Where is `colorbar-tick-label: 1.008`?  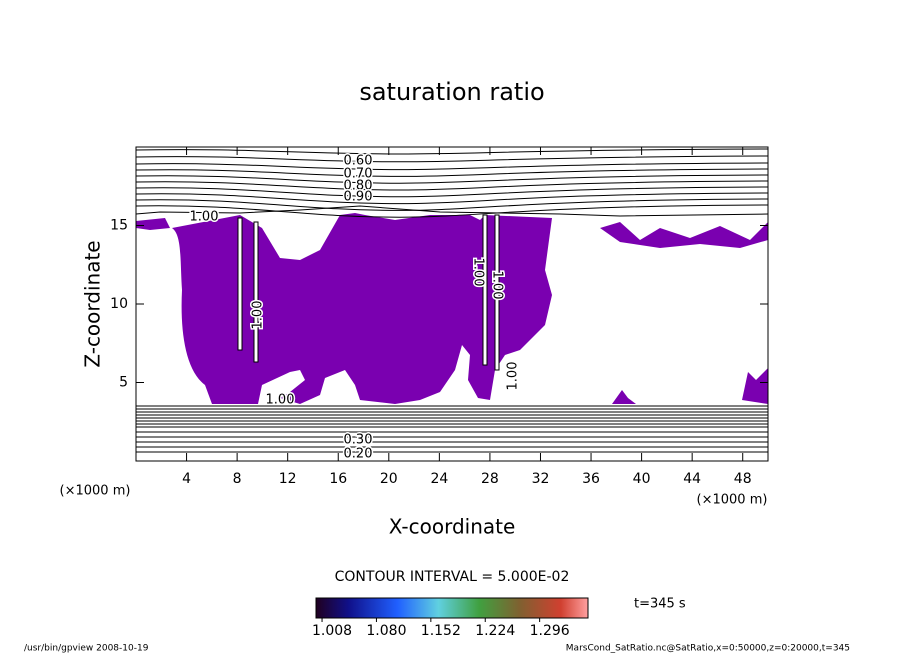
colorbar-tick-label: 1.008 is located at coordinates (332, 631).